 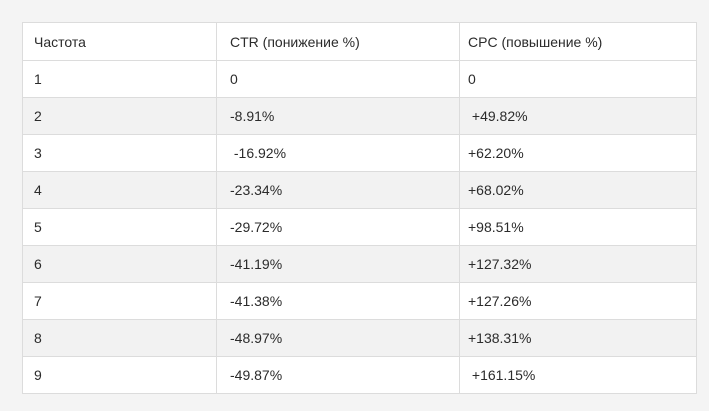 I want to click on cell-cpc: +127.32%, so click(x=578, y=264).